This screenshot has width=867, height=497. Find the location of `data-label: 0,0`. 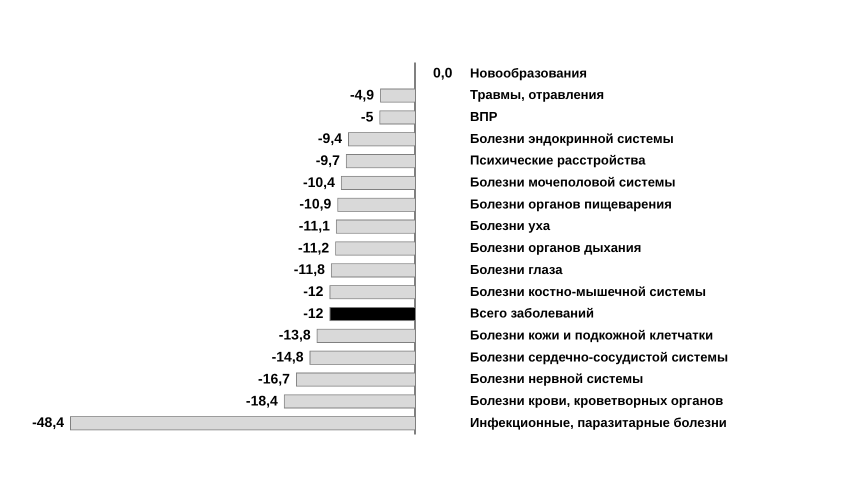

data-label: 0,0 is located at coordinates (443, 72).